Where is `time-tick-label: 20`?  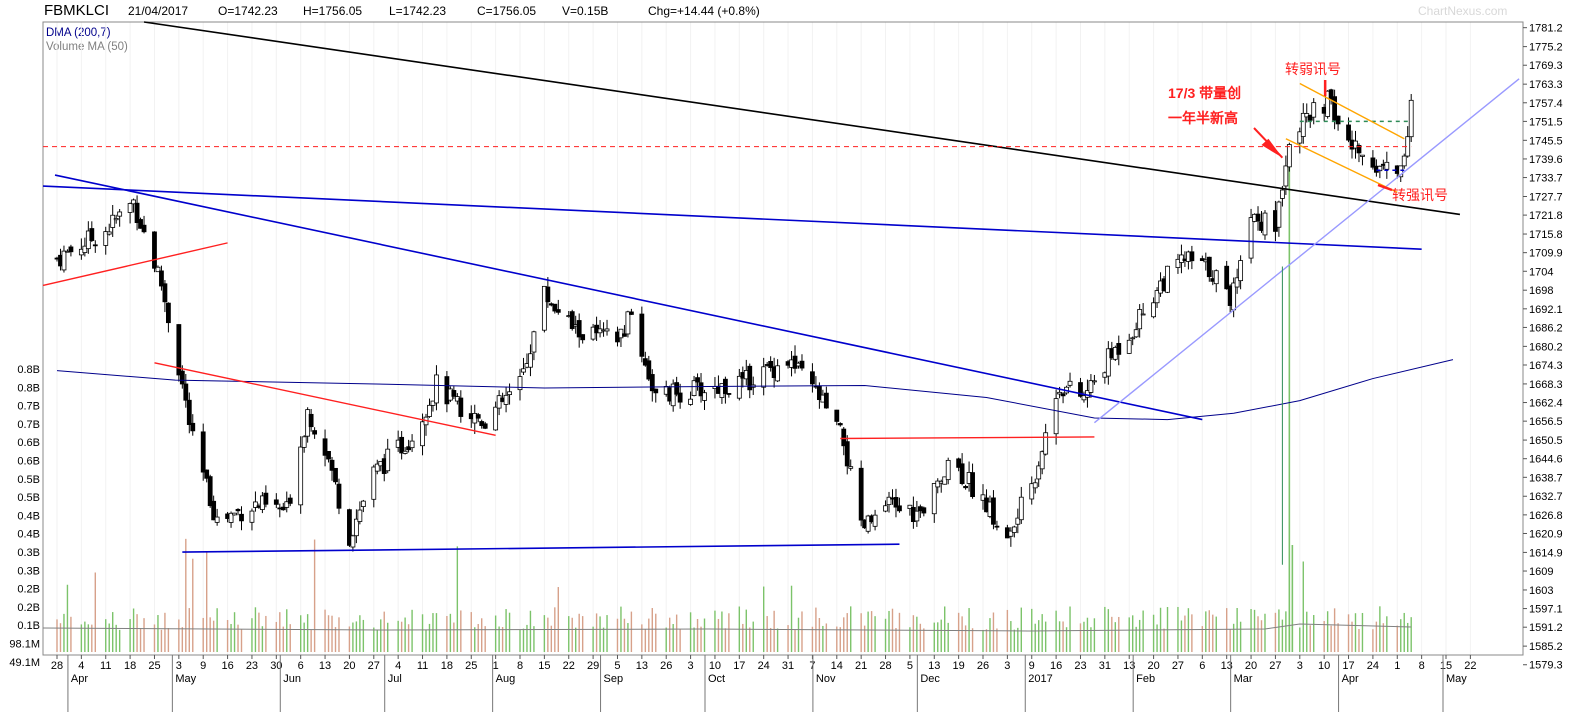
time-tick-label: 20 is located at coordinates (1251, 666).